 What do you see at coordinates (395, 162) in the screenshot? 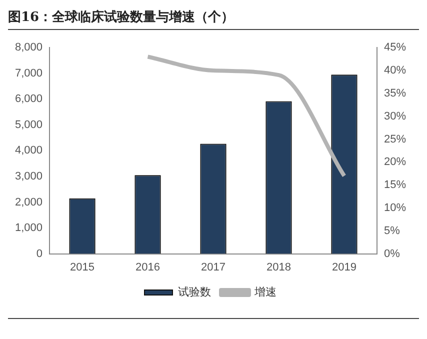
I see `y2-tick-label: 20%` at bounding box center [395, 162].